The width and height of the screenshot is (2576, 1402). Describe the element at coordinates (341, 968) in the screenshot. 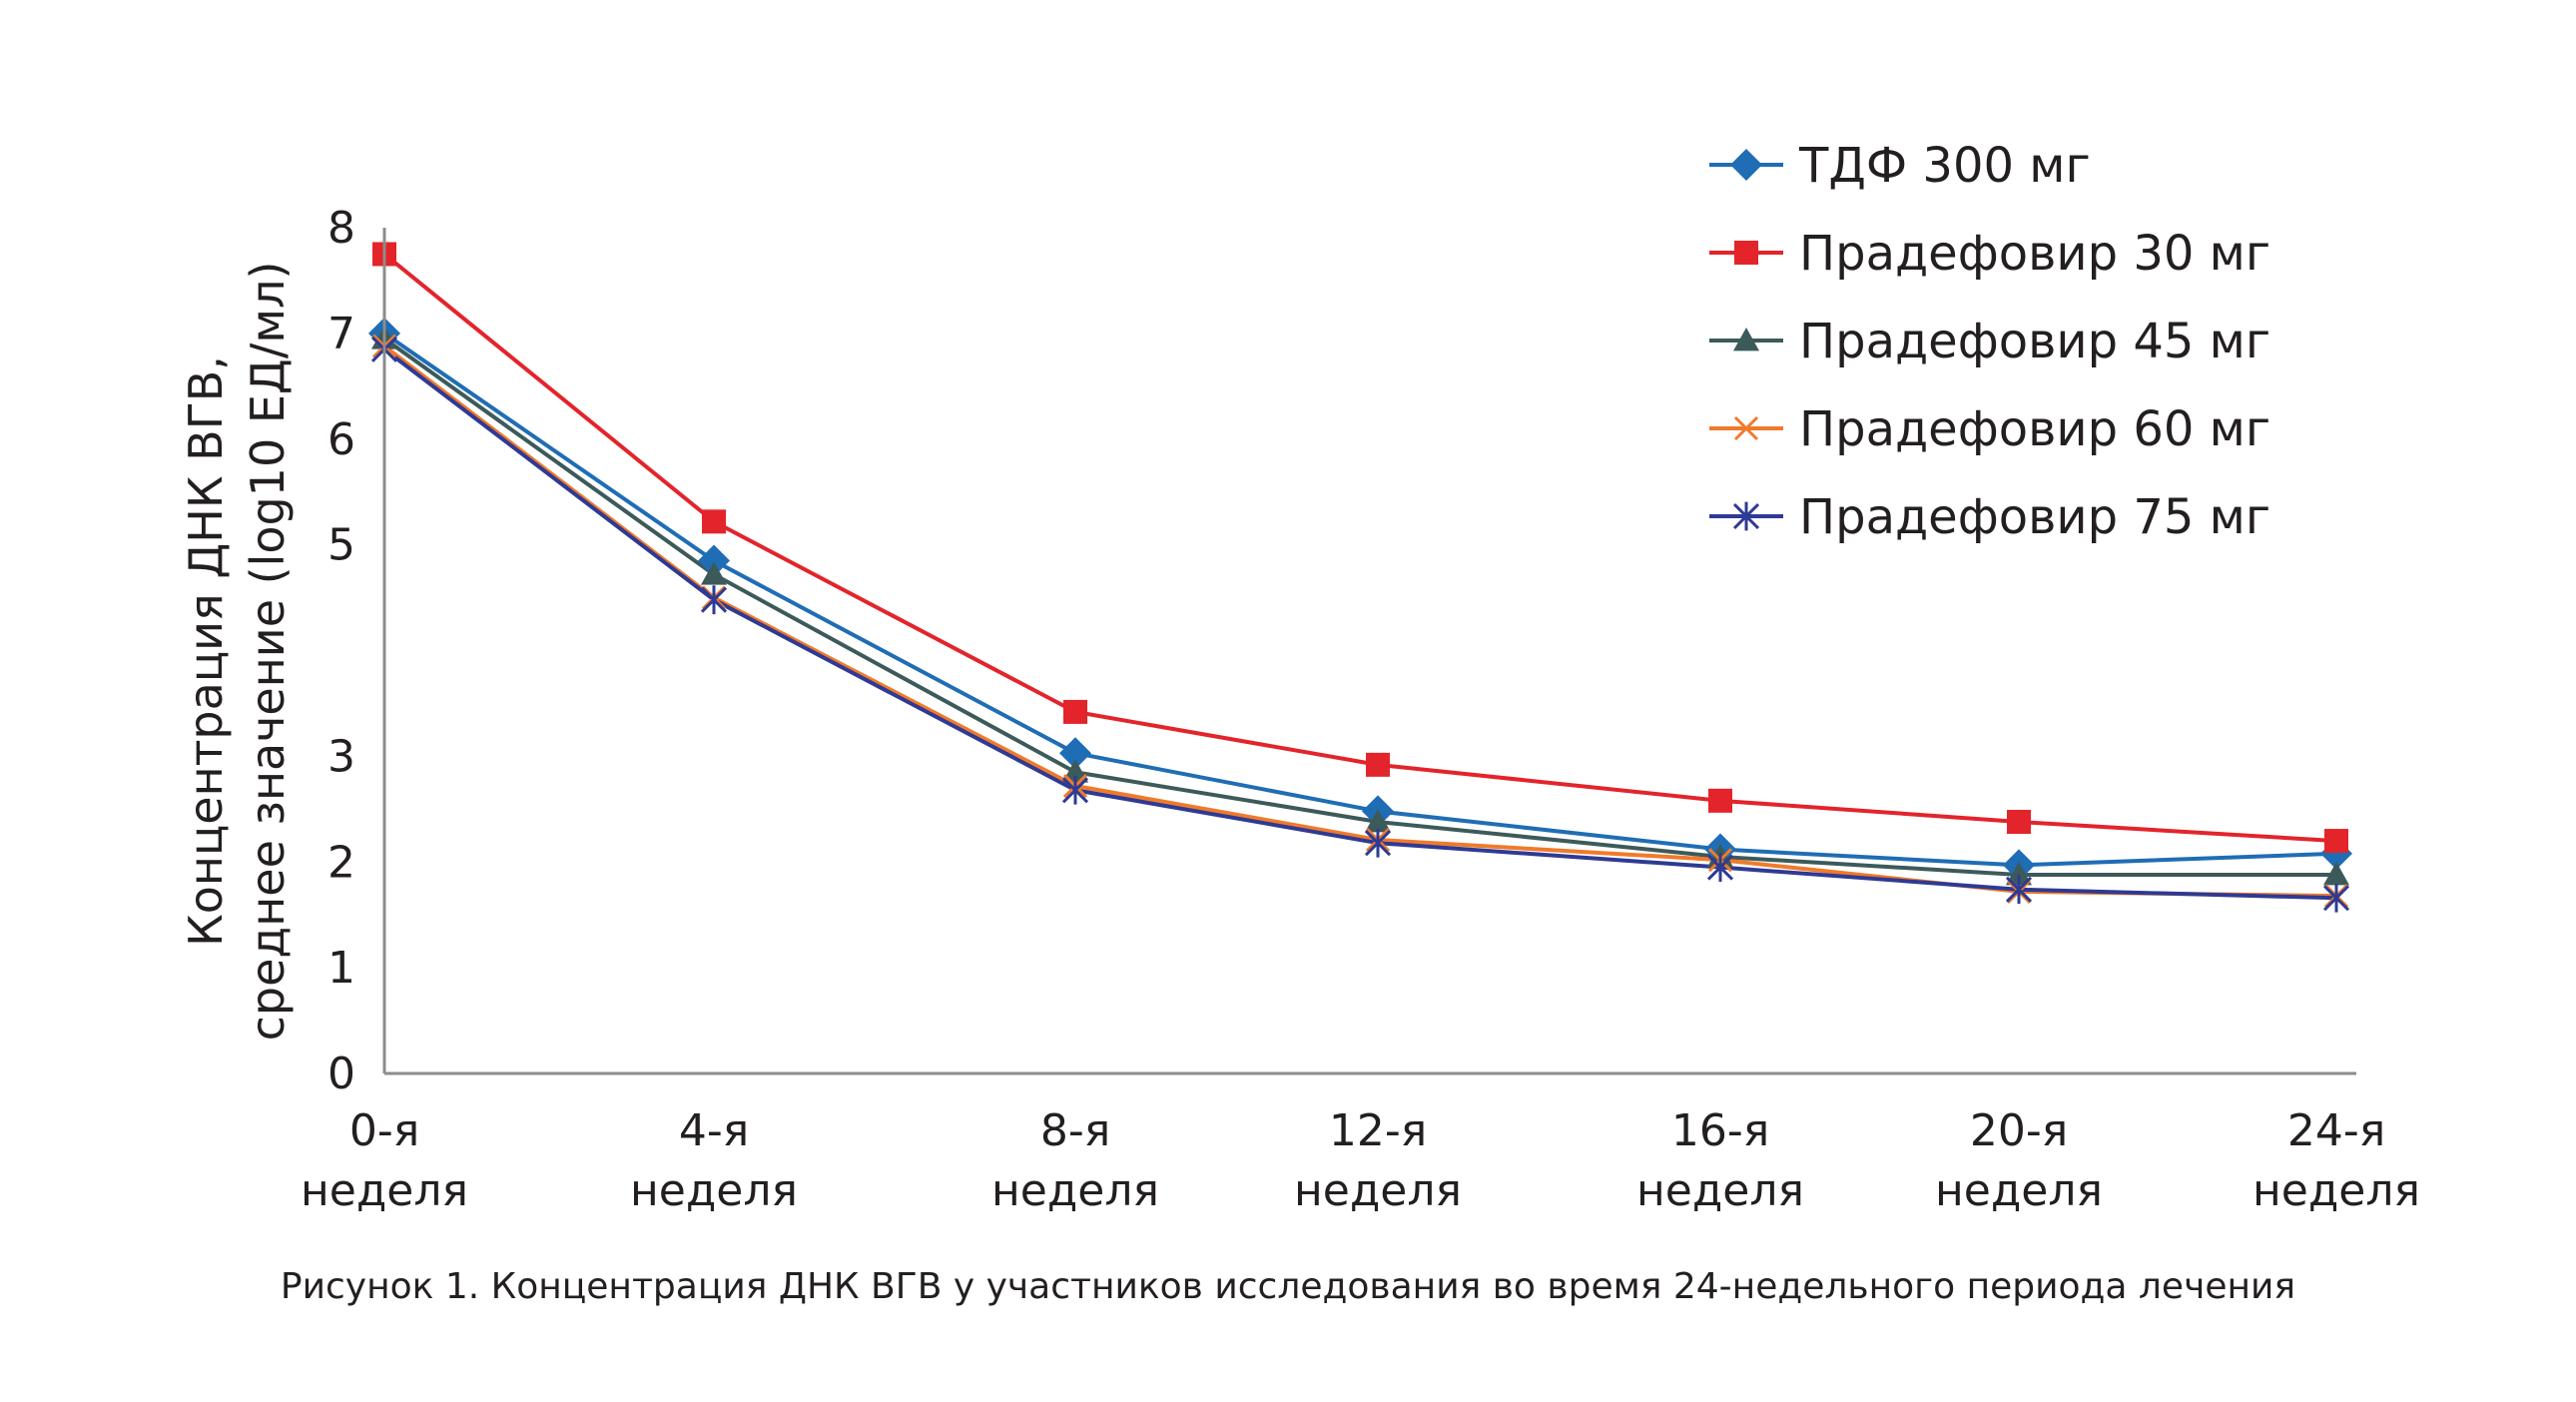

I see `y-tick-label: 1` at that location.